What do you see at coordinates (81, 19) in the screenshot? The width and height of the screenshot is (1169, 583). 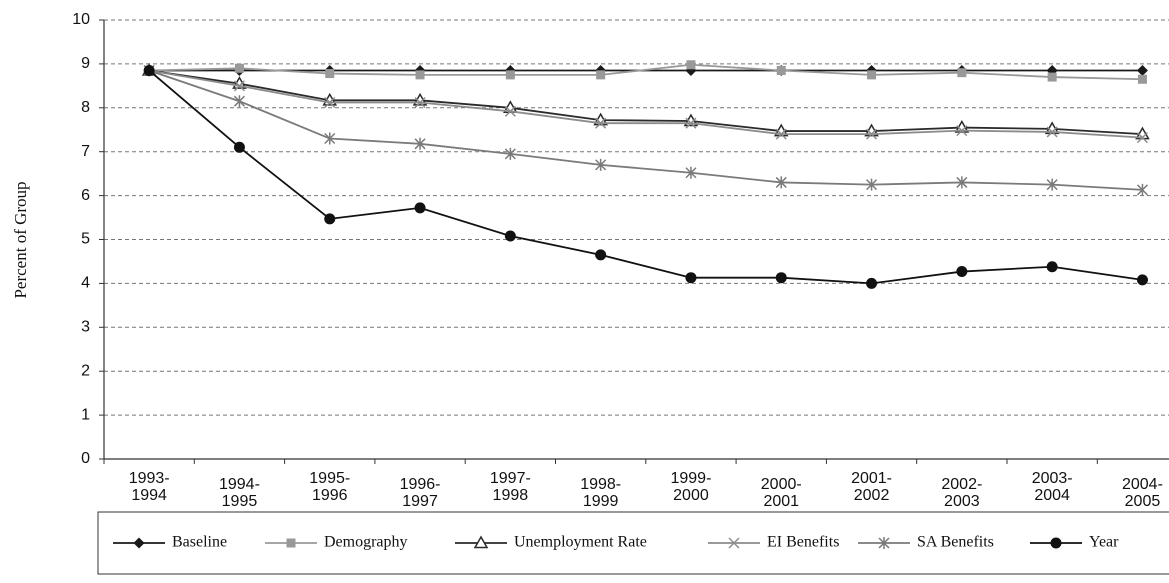 I see `y-tick-label: 10` at bounding box center [81, 19].